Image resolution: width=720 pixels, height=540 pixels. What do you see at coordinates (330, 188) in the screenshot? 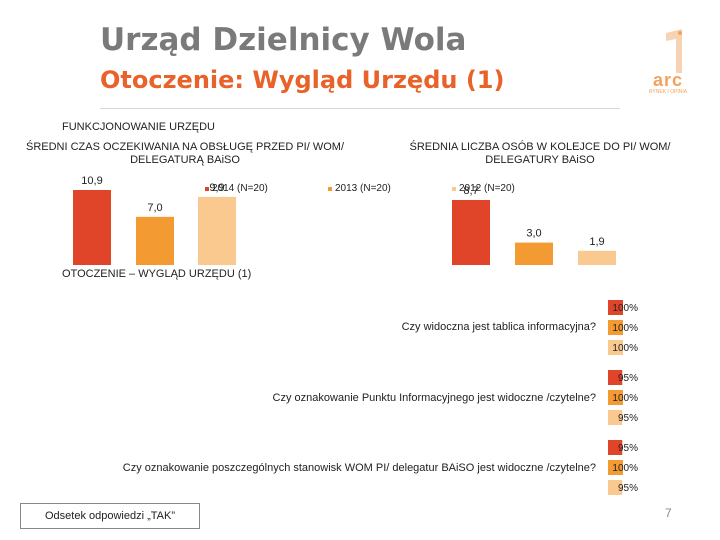
I see `legend-swatch-2013` at bounding box center [330, 188].